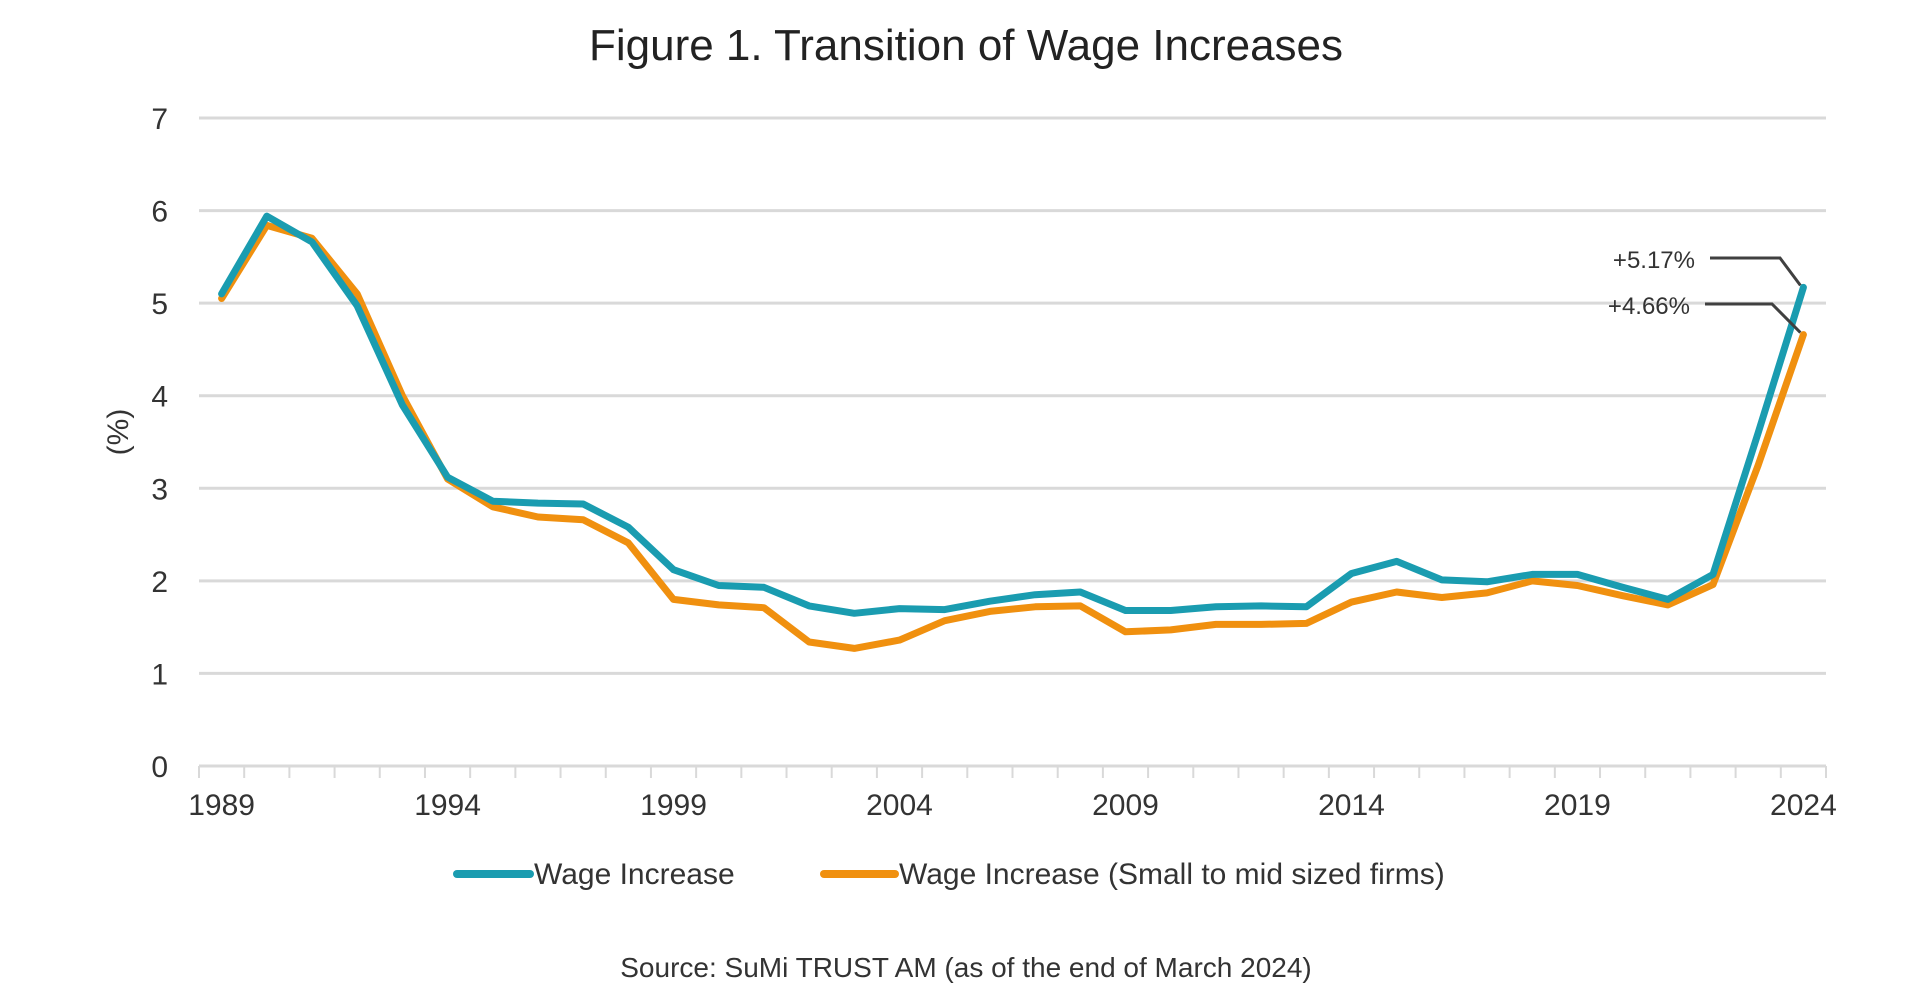  What do you see at coordinates (899, 805) in the screenshot?
I see `x-tick-label: 2004` at bounding box center [899, 805].